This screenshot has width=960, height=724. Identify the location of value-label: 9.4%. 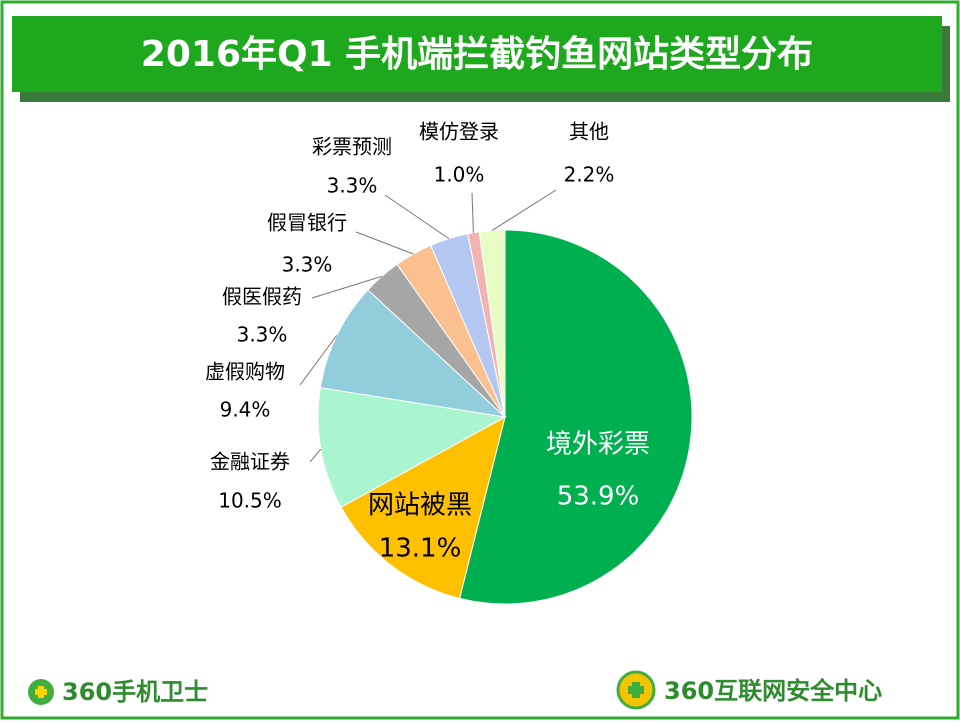
(245, 410).